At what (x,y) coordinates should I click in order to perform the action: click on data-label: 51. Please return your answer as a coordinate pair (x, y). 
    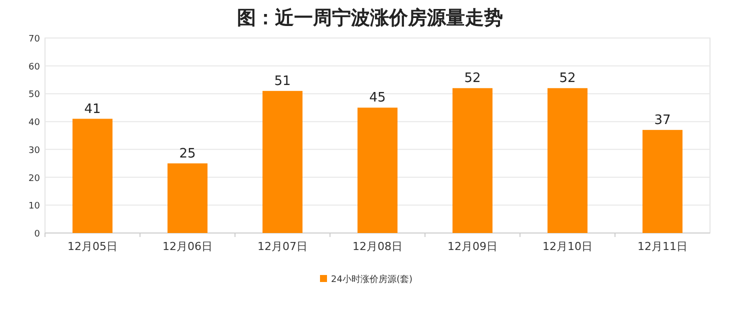
    Looking at the image, I should click on (282, 81).